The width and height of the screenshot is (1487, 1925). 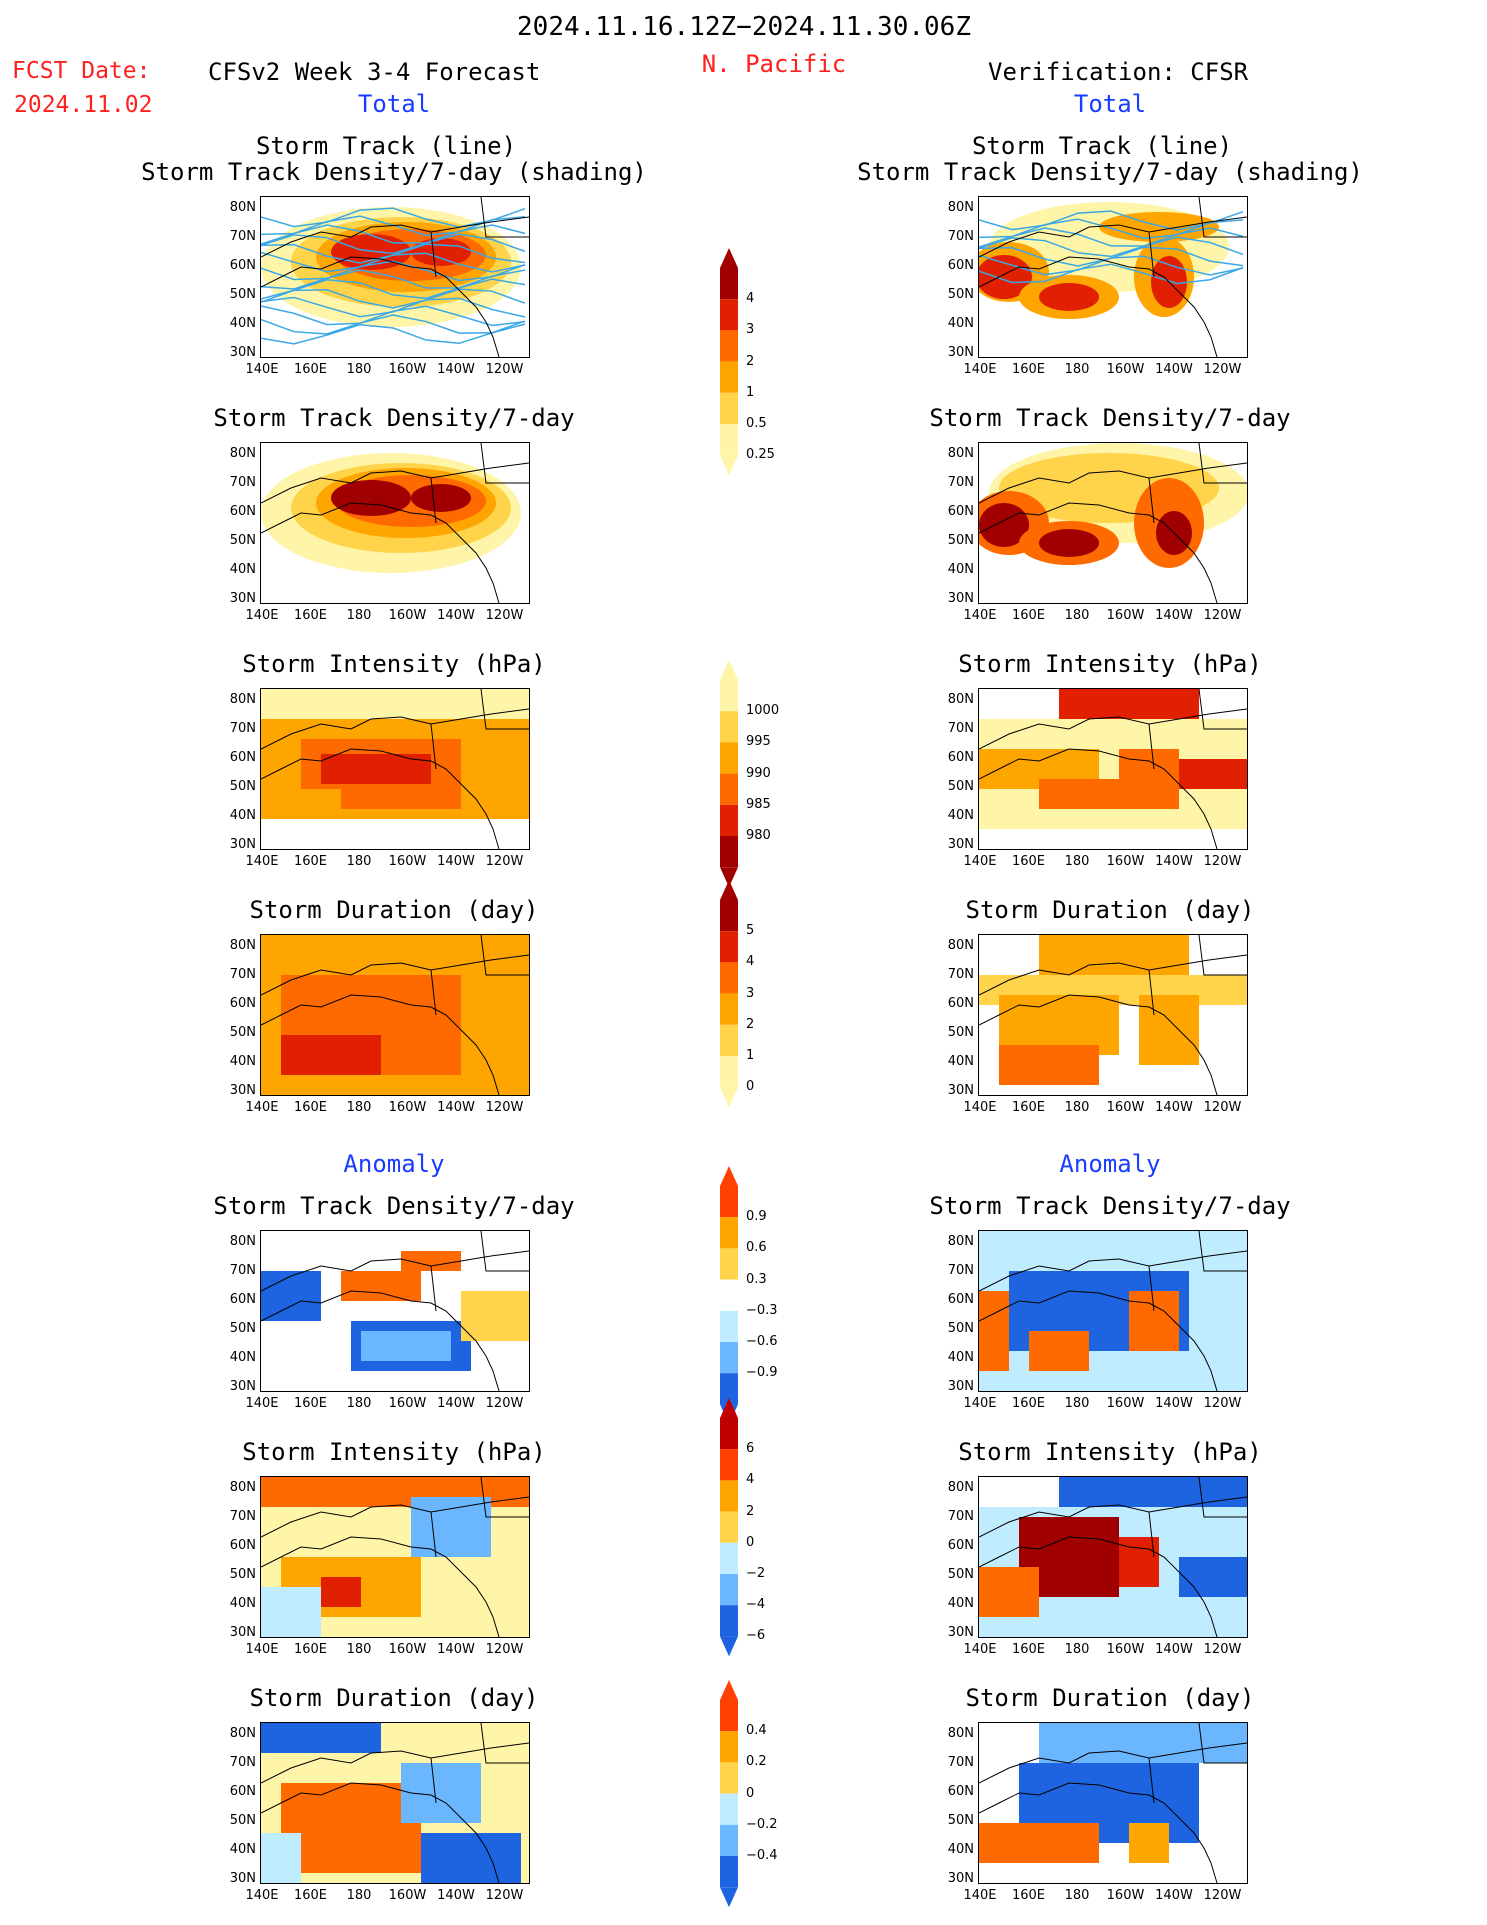 I want to click on colorbar-bottom-arrow, so click(x=729, y=1646).